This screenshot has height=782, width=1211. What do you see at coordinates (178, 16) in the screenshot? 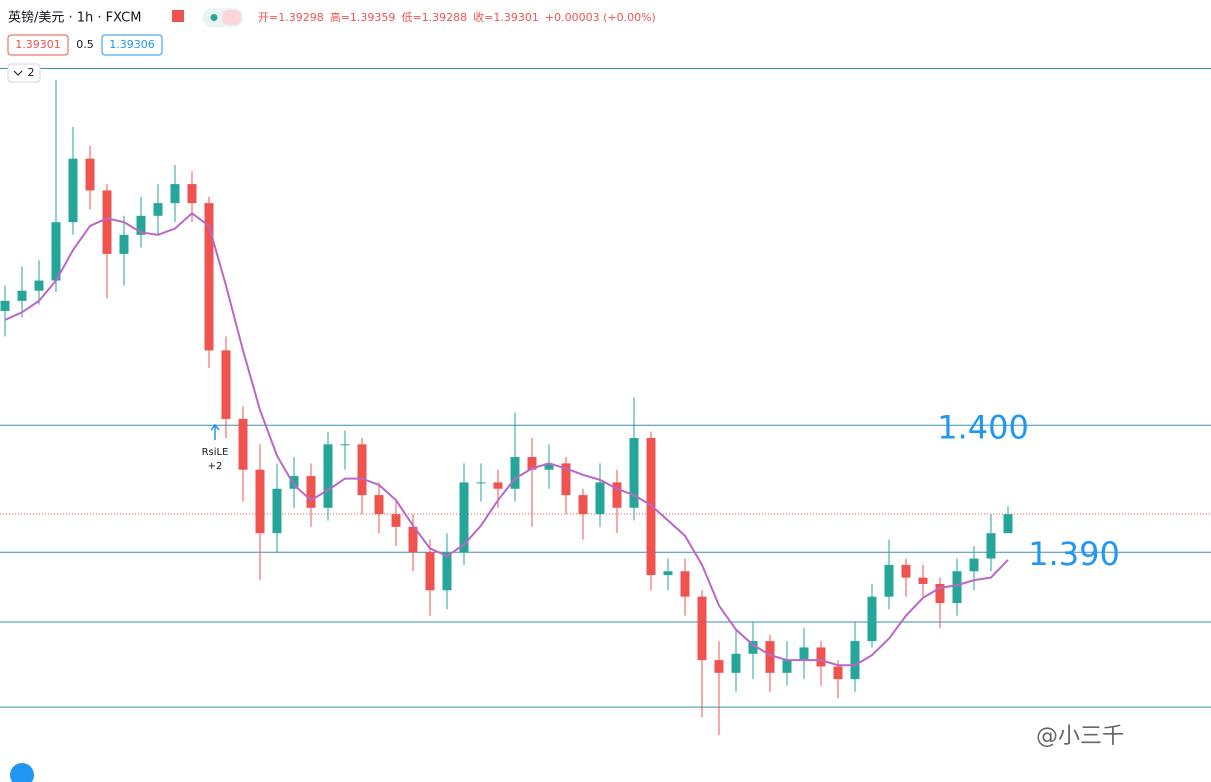
I see `flag-icon` at bounding box center [178, 16].